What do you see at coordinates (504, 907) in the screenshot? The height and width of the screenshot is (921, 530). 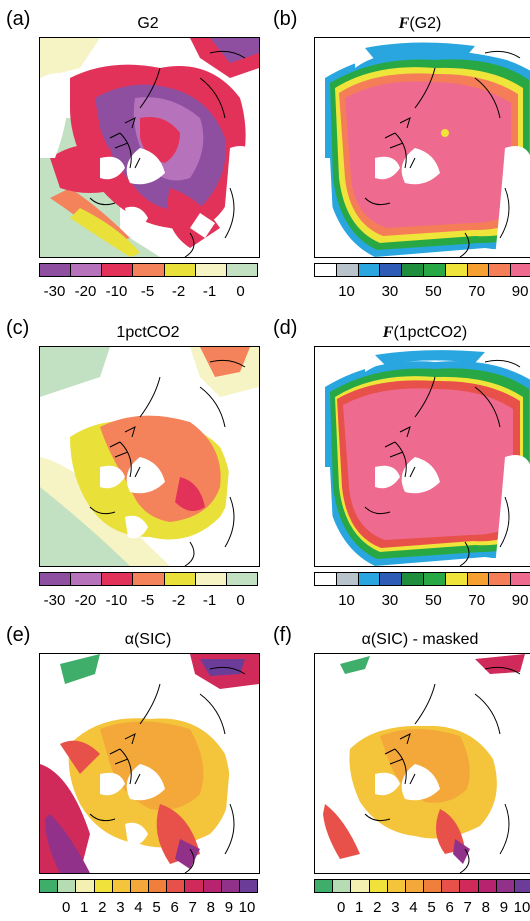 I see `colorbar-tick-label: 9` at bounding box center [504, 907].